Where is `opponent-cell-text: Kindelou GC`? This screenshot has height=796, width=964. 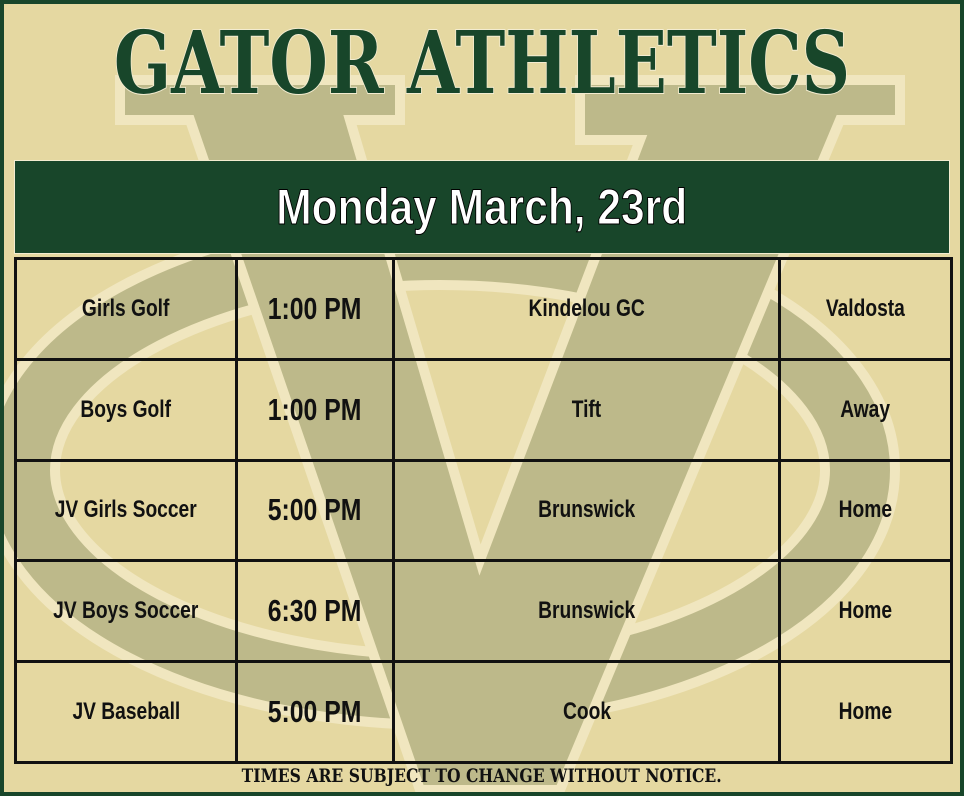 opponent-cell-text: Kindelou GC is located at coordinates (586, 308).